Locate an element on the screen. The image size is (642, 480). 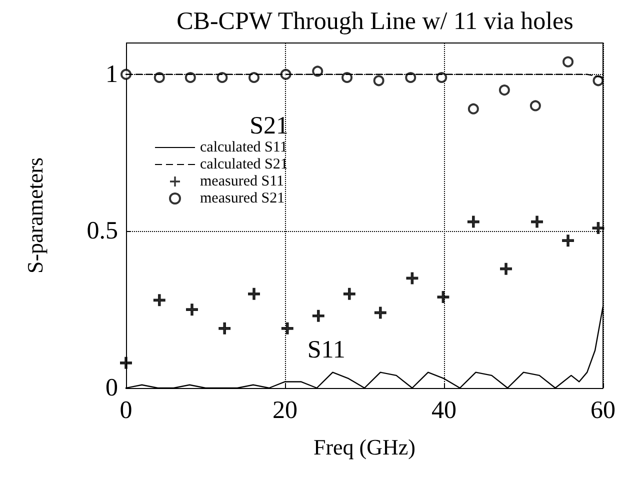
legend-label: calculated S11 is located at coordinates (244, 148).